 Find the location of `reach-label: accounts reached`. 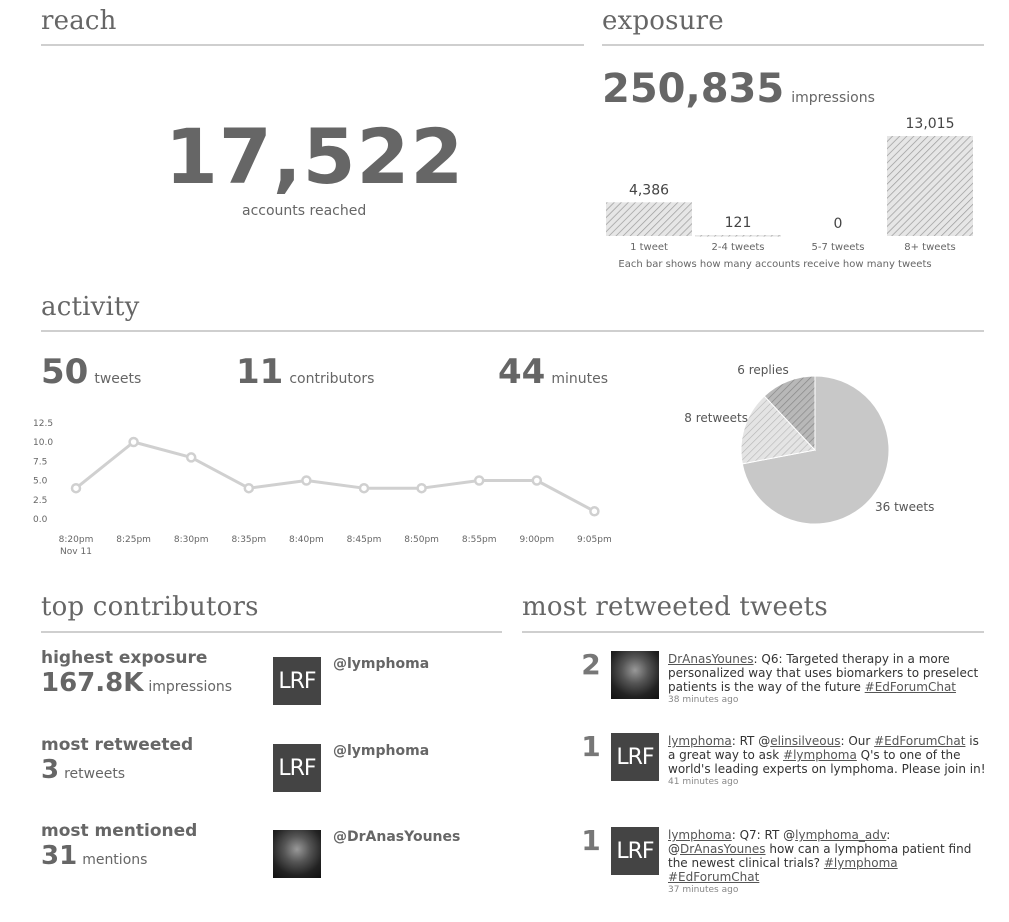

reach-label: accounts reached is located at coordinates (304, 211).